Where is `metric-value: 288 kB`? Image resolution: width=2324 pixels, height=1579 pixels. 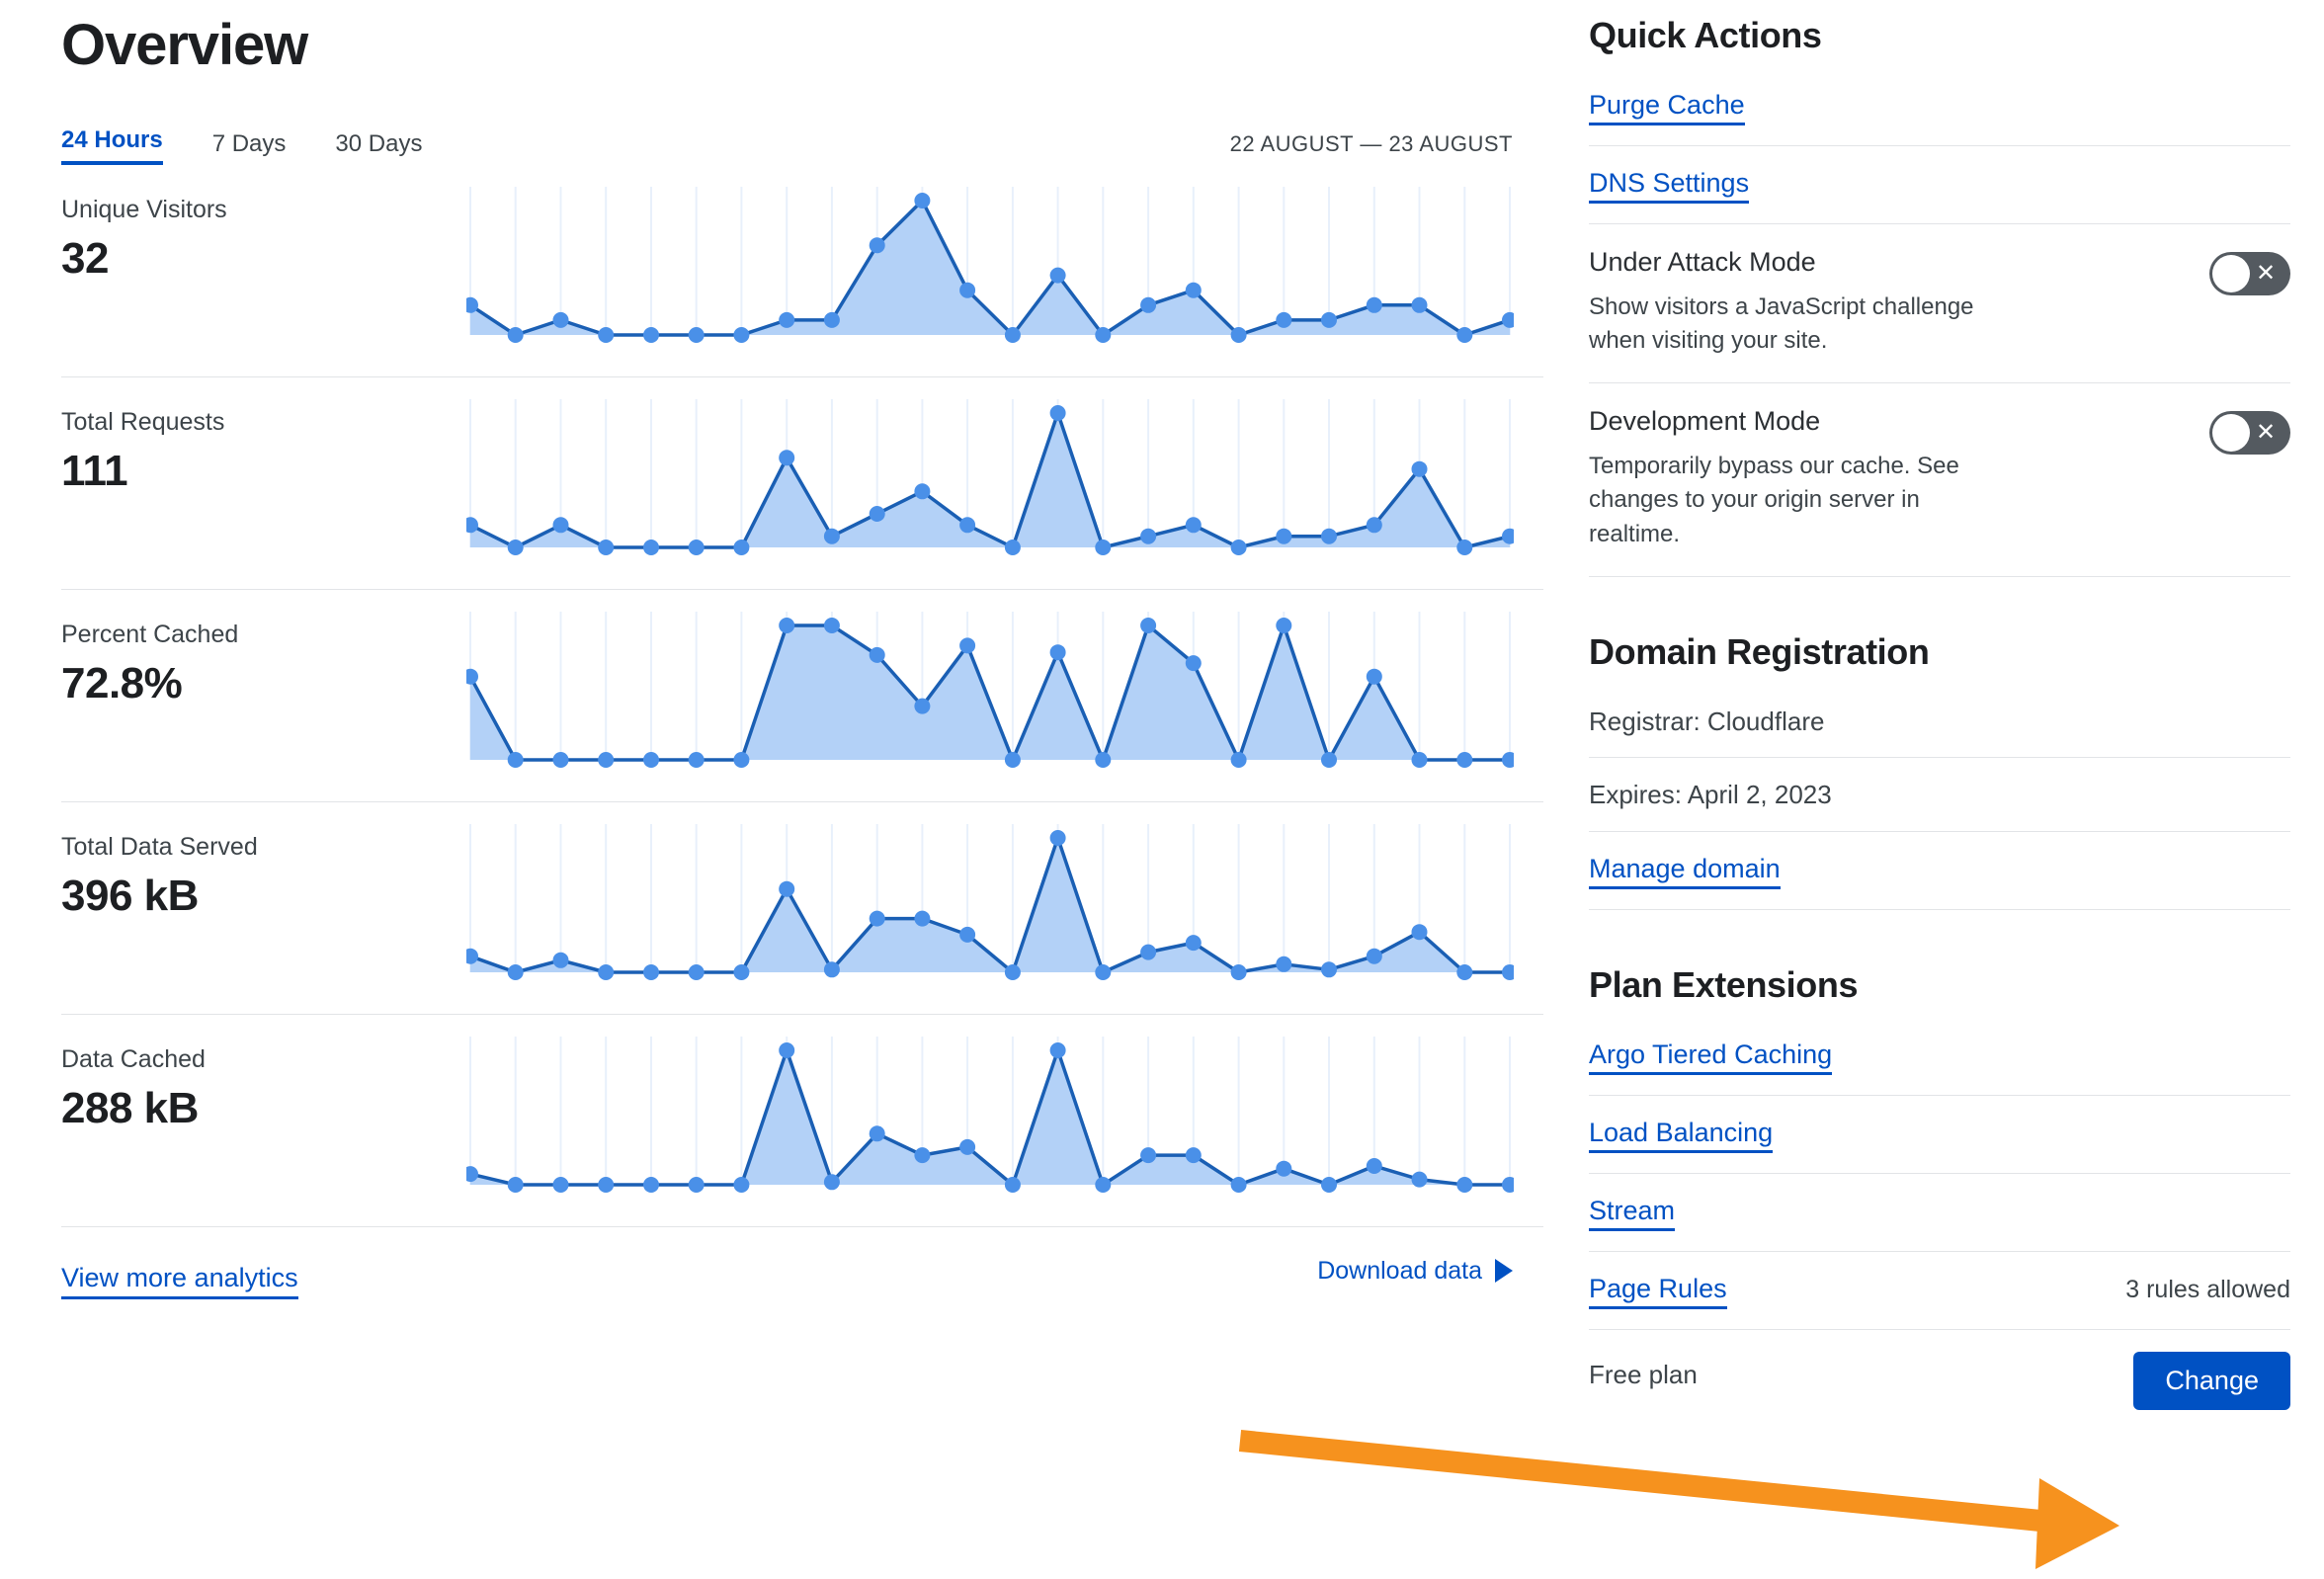
metric-value: 288 kB is located at coordinates (130, 1107).